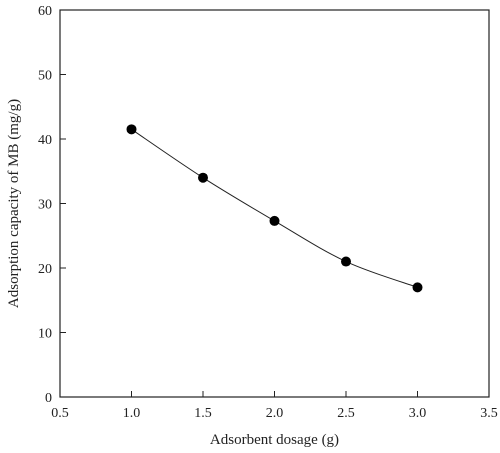 The width and height of the screenshot is (500, 453). I want to click on y-tick-label: 10, so click(45, 334).